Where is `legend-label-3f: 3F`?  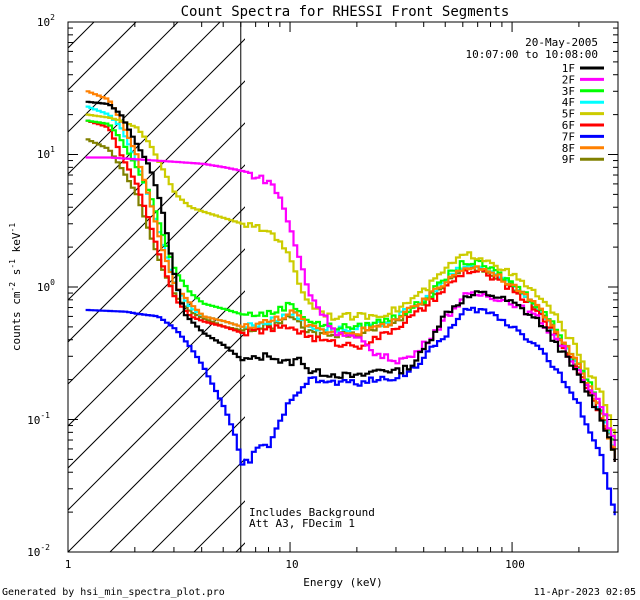 legend-label-3f: 3F is located at coordinates (568, 91).